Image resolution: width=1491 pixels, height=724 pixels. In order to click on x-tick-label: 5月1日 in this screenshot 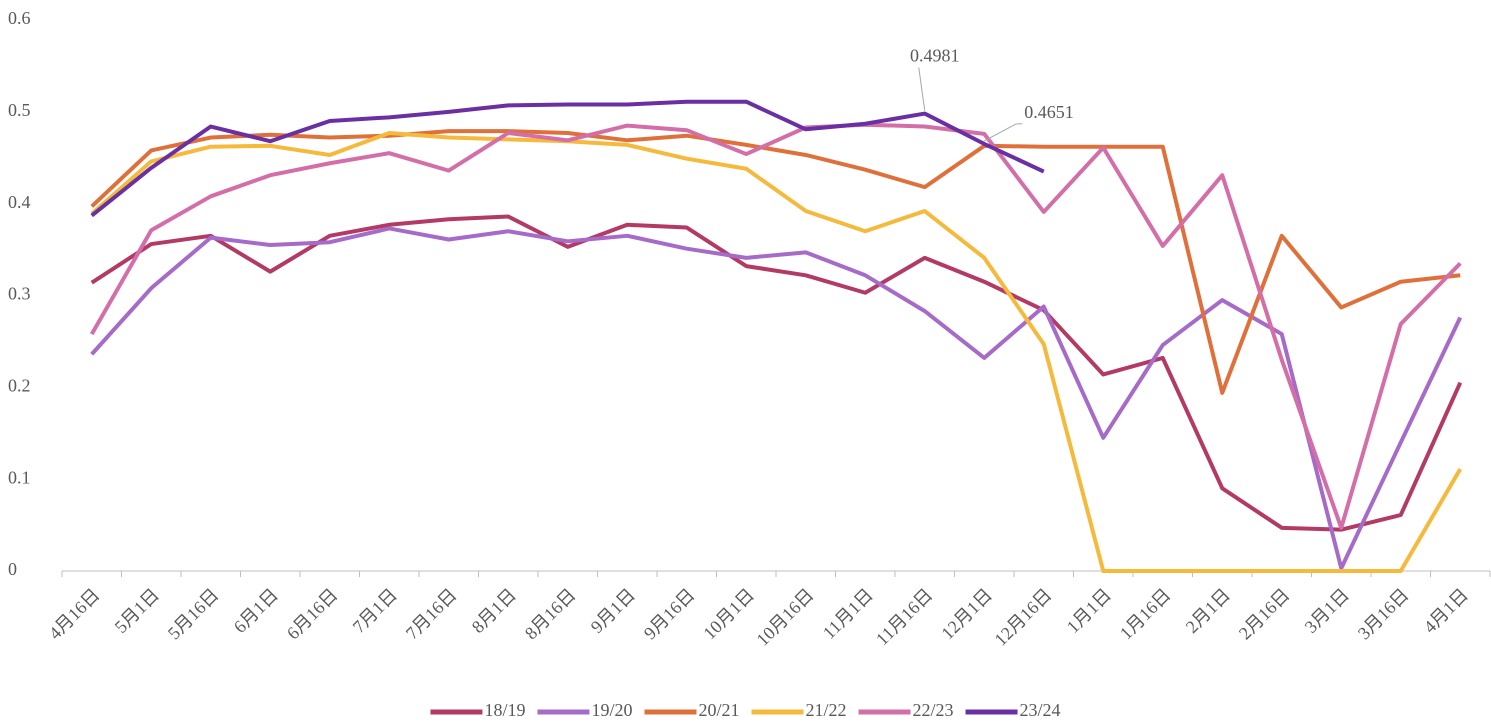, I will do `click(137, 611)`.